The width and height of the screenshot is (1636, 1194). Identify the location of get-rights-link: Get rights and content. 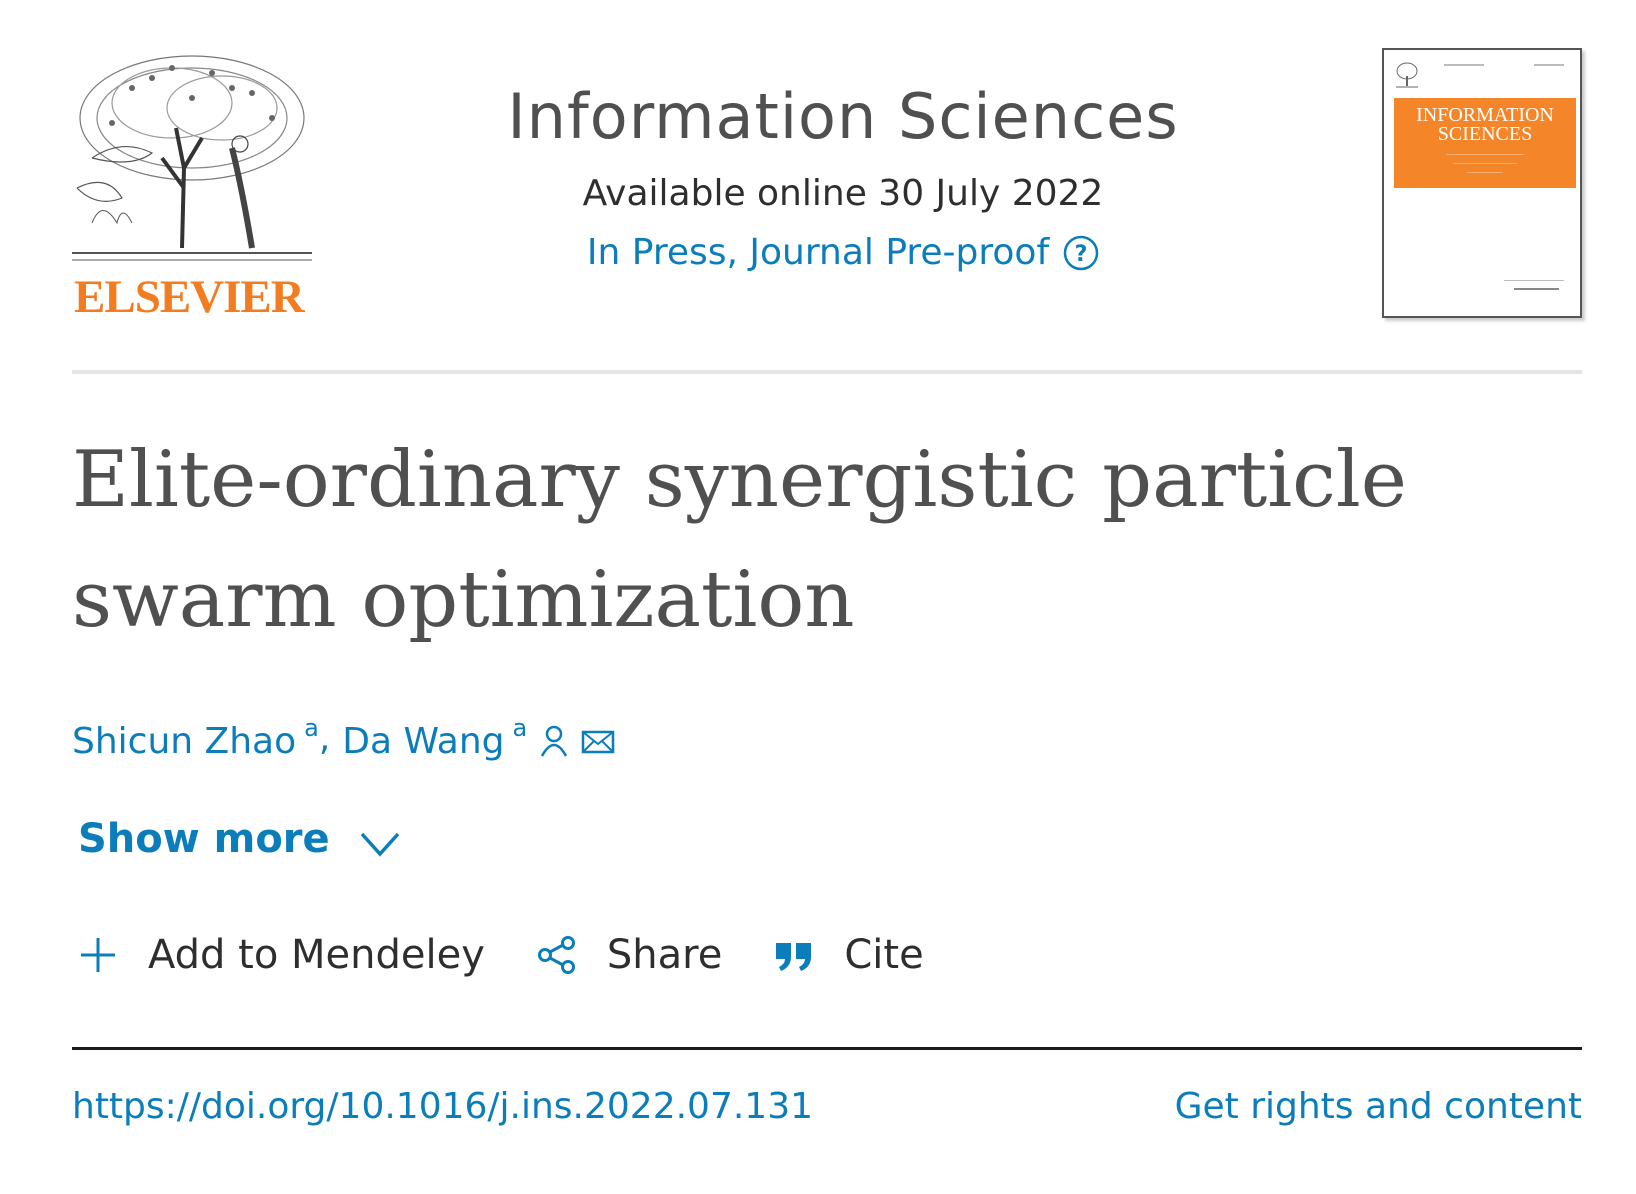
(1378, 1106).